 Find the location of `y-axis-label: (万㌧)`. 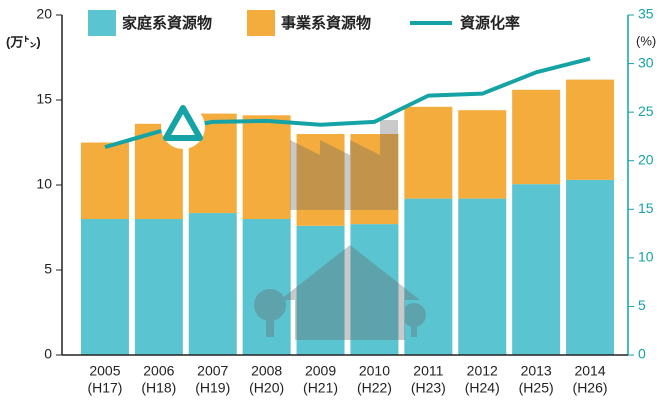

y-axis-label: (万㌧) is located at coordinates (23, 41).